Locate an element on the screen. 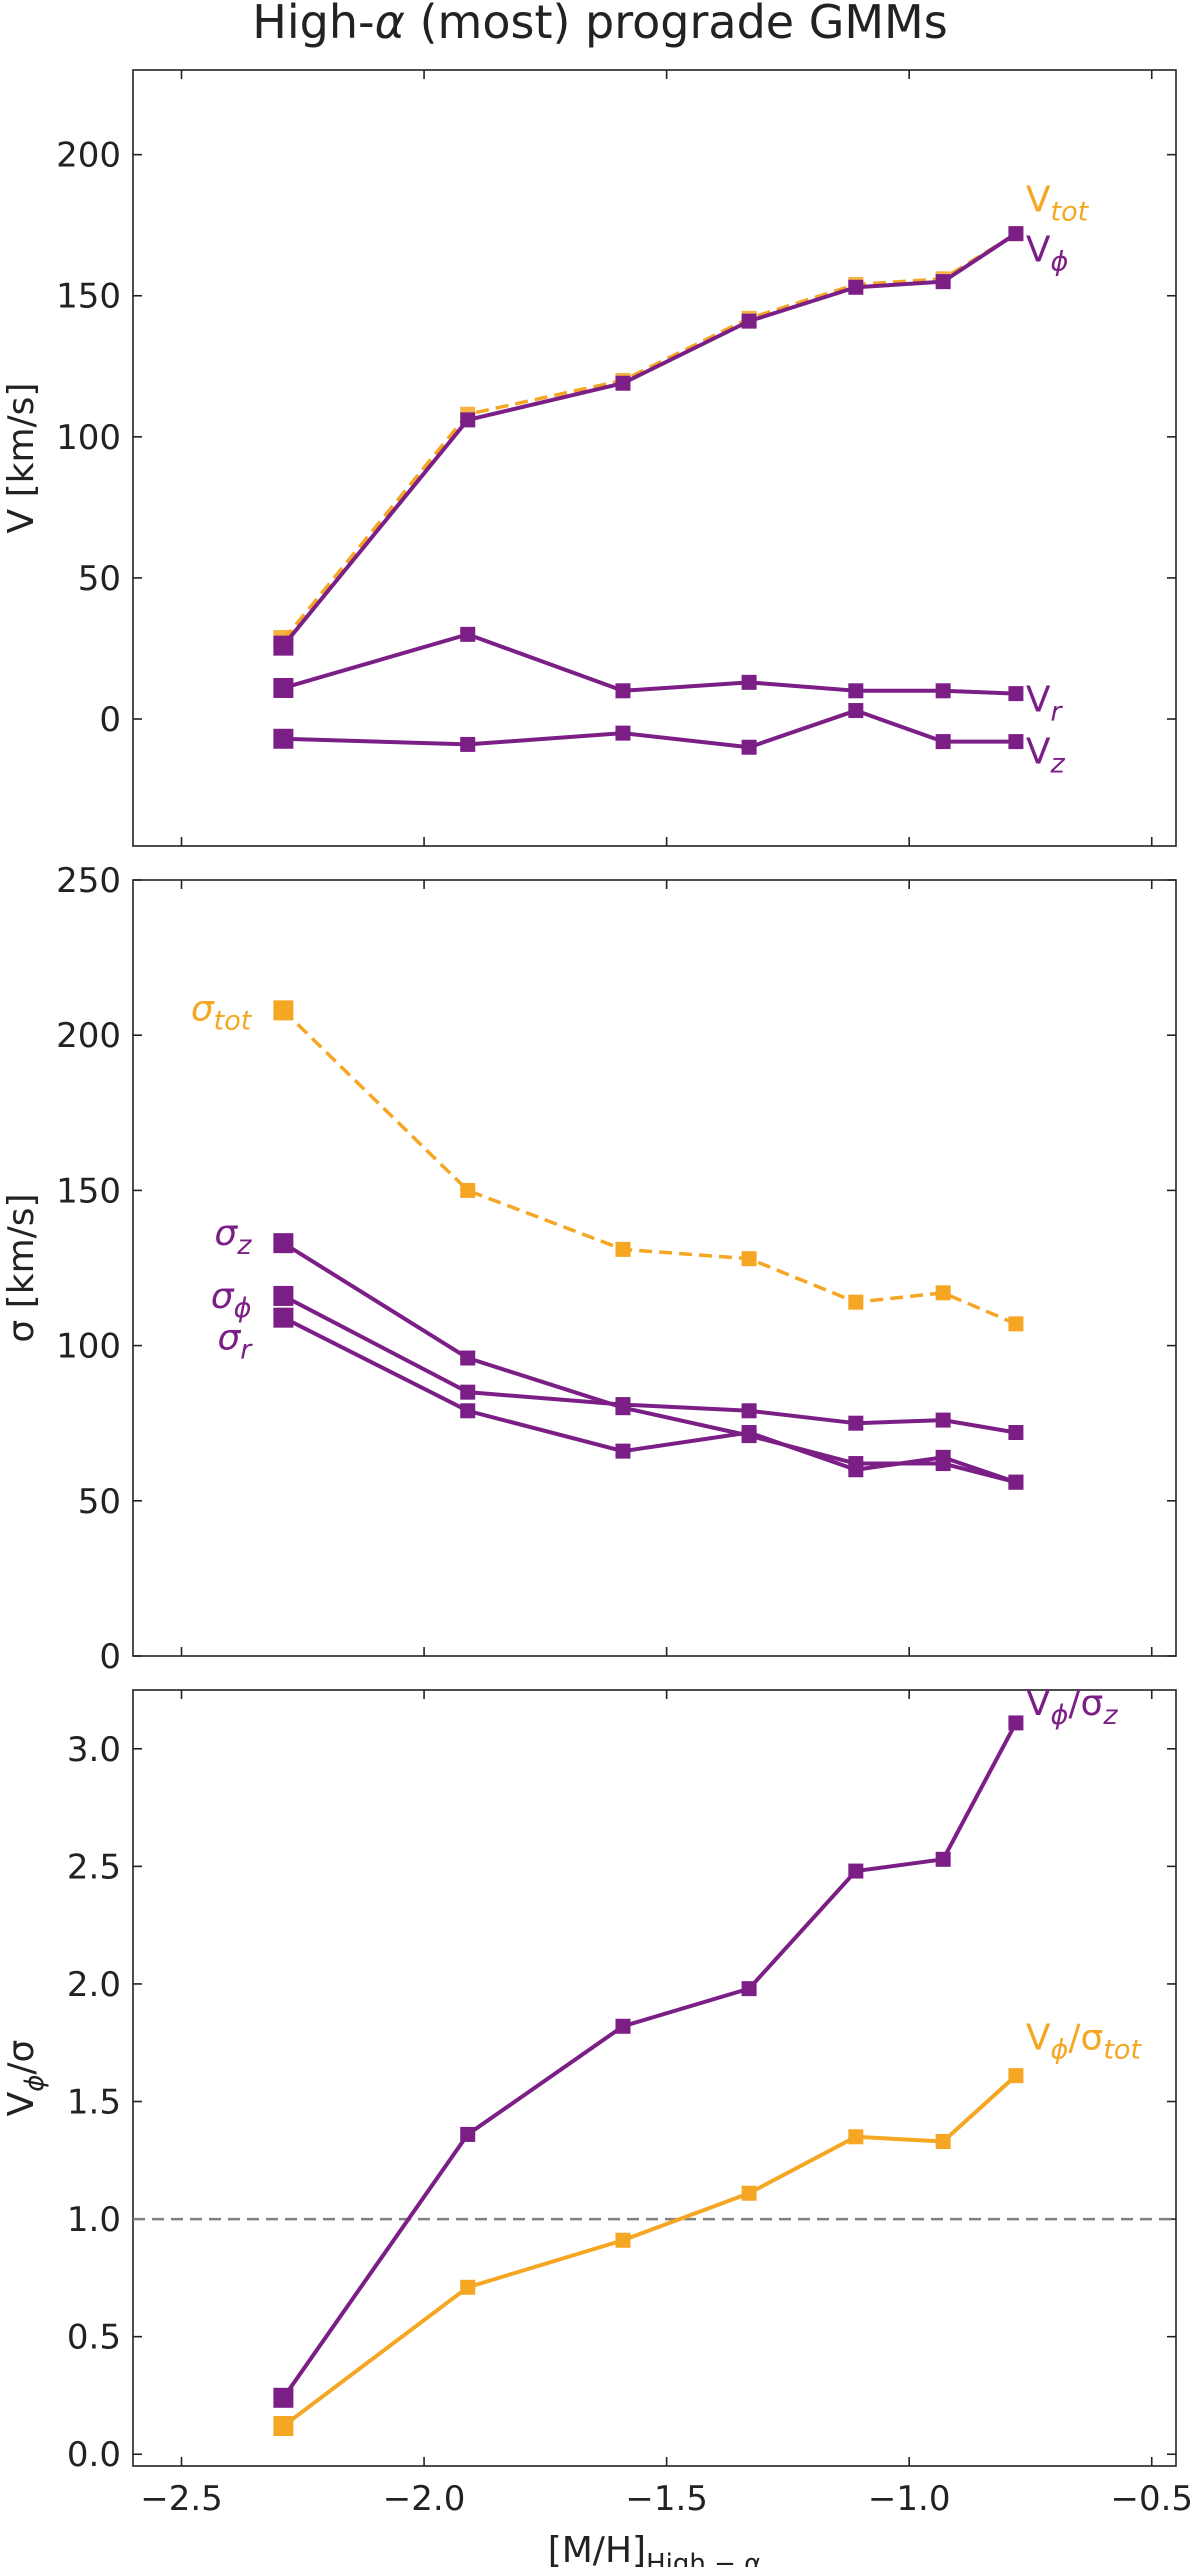  x-tick-label: −2.0 is located at coordinates (424, 2499).